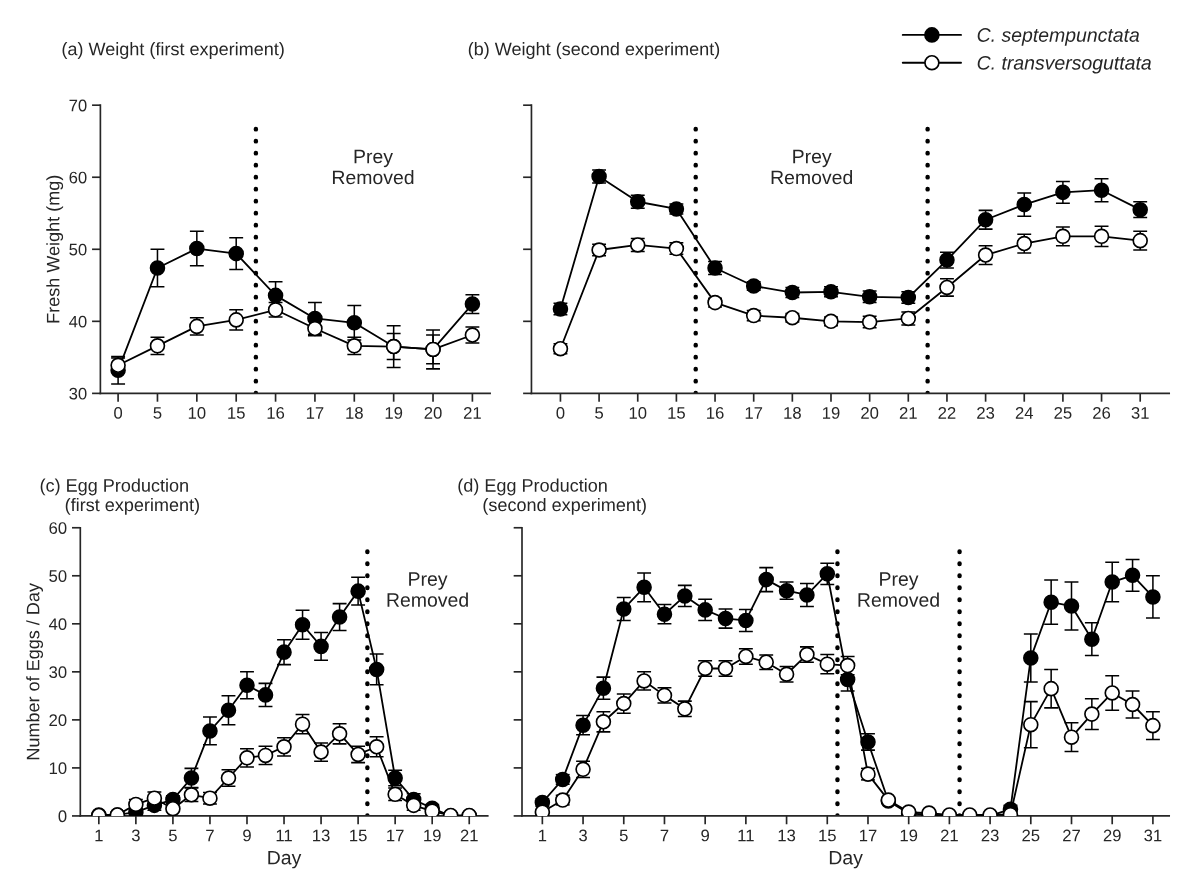 Image resolution: width=1181 pixels, height=884 pixels. I want to click on y-axis-title: Number of Eggs / Day, so click(35, 671).